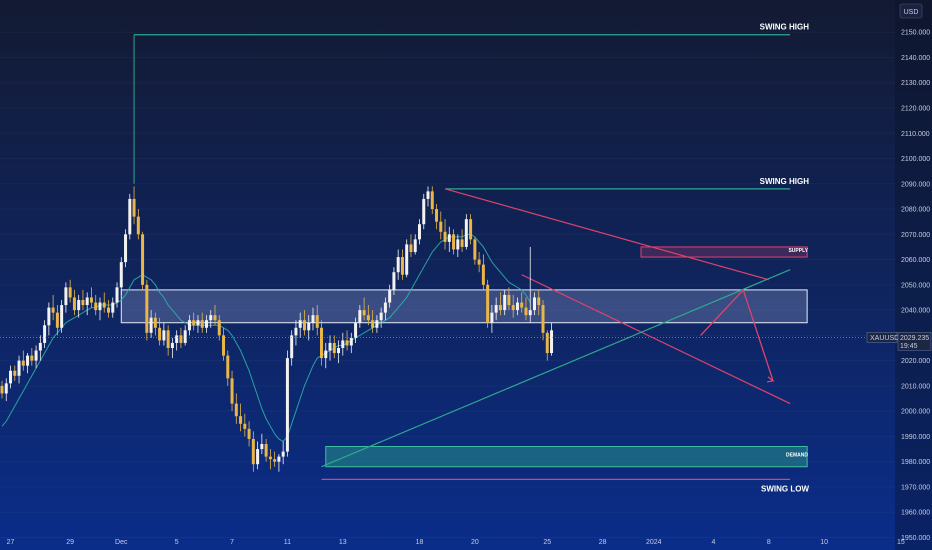 Image resolution: width=932 pixels, height=550 pixels. Describe the element at coordinates (915, 311) in the screenshot. I see `price-tick-label: 2040.000` at that location.